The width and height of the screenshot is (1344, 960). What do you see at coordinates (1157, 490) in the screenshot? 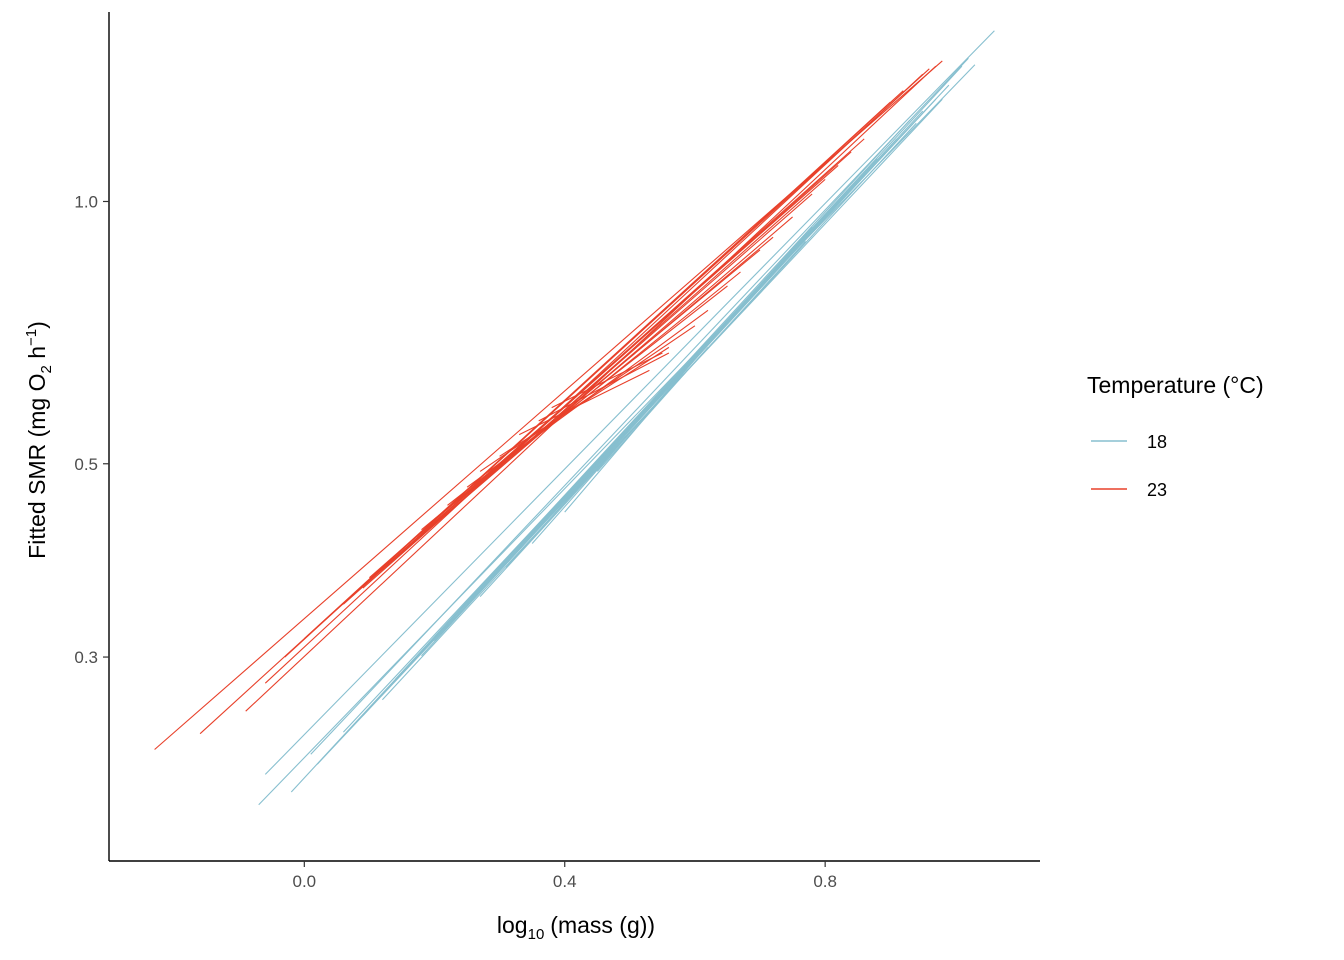
I see `legend-label-23: 23` at bounding box center [1157, 490].